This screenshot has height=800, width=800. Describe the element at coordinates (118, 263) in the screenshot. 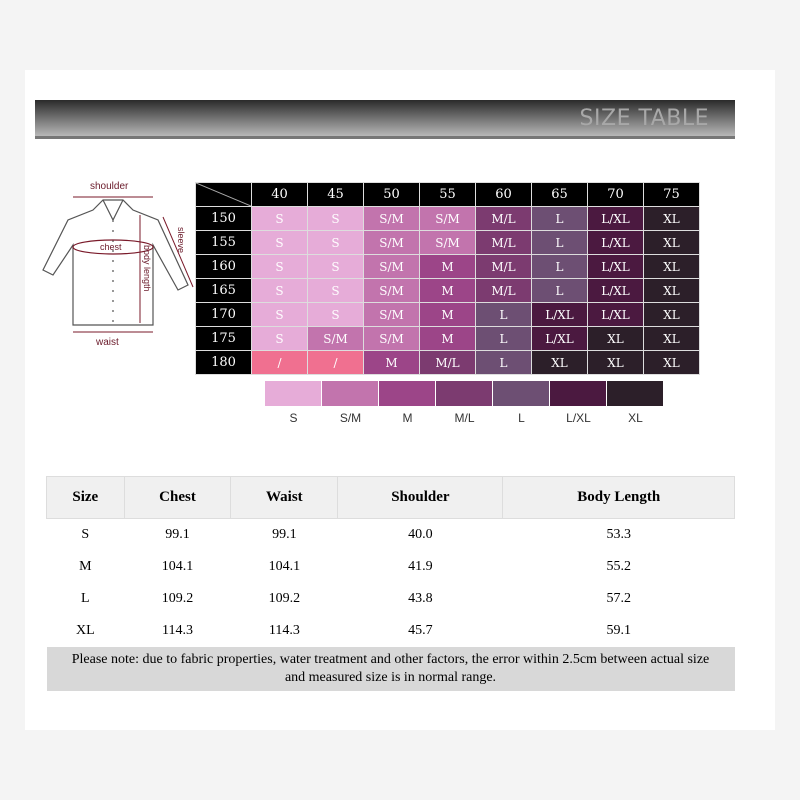

I see `shirt-measurement-diagram: shoulder chest waist body length sleeve` at that location.